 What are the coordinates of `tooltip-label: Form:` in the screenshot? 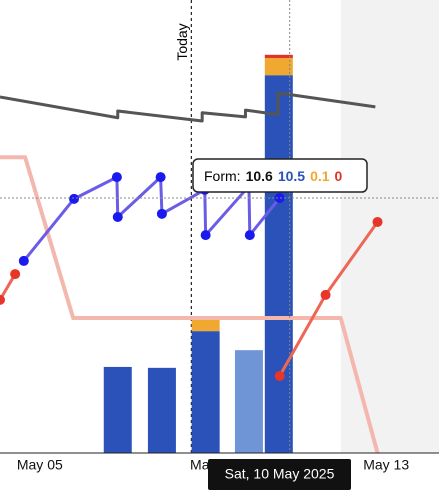 It's located at (222, 176).